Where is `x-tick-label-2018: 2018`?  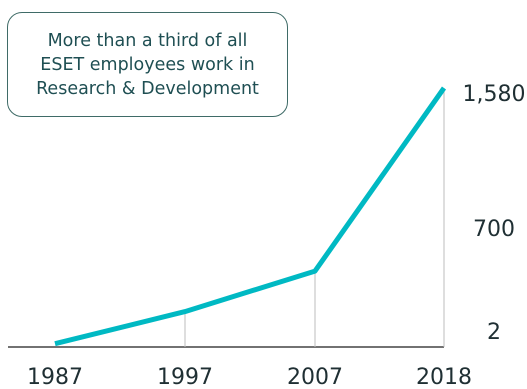
x-tick-label-2018: 2018 is located at coordinates (444, 377).